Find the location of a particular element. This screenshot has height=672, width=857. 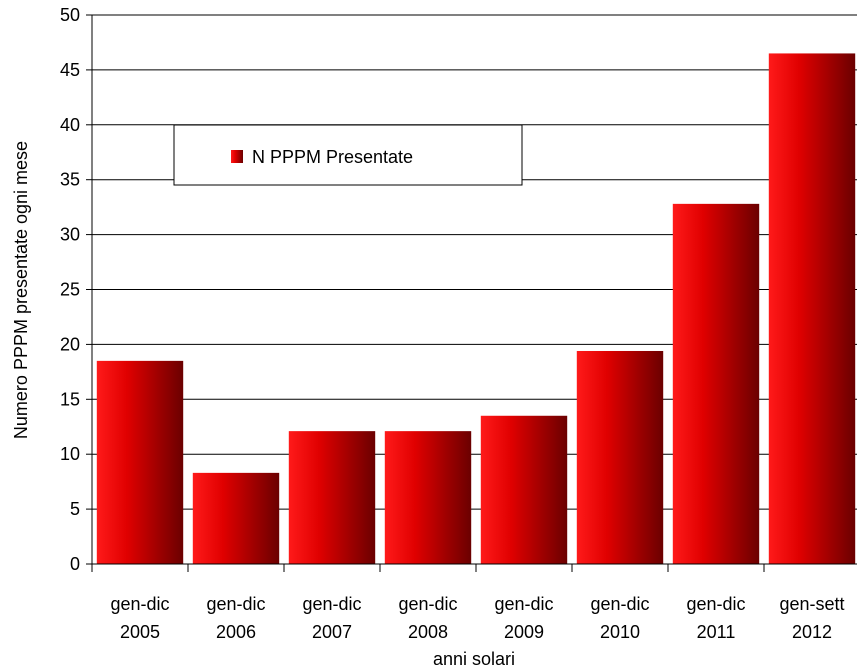

y-tick-label: 5 is located at coordinates (75, 509).